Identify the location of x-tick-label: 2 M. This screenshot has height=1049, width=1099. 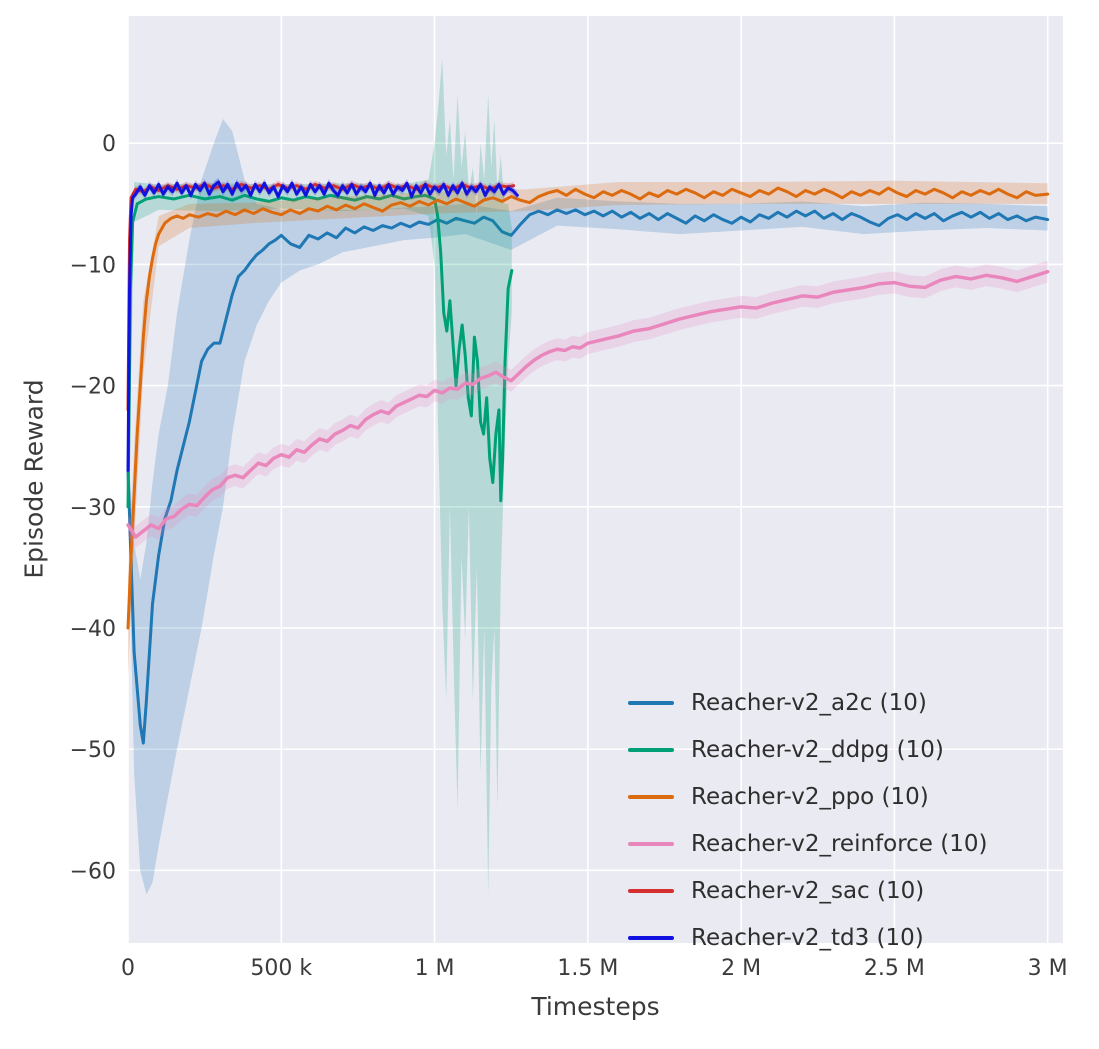
(741, 968).